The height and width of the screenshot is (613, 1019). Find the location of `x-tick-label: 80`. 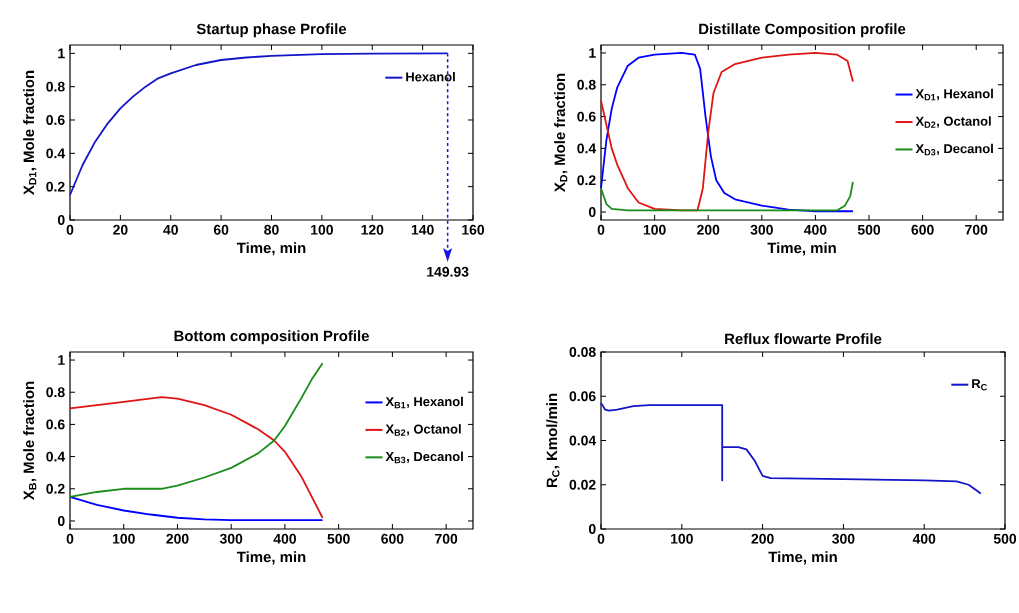

x-tick-label: 80 is located at coordinates (271, 229).